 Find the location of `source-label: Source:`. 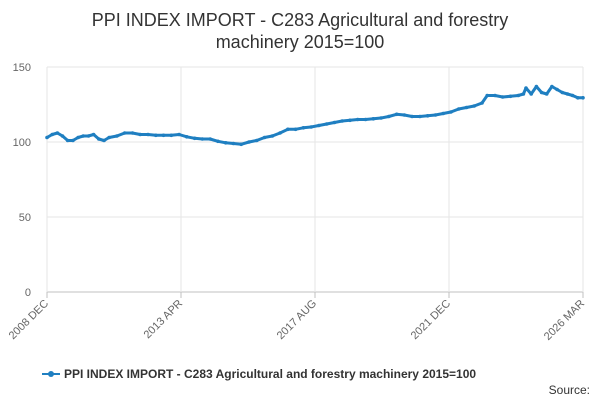

source-label: Source: is located at coordinates (569, 390).